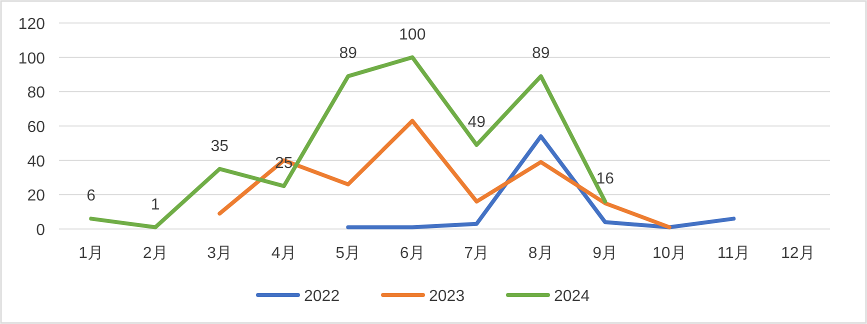 The width and height of the screenshot is (867, 324). I want to click on y-tick-label: 100, so click(32, 59).